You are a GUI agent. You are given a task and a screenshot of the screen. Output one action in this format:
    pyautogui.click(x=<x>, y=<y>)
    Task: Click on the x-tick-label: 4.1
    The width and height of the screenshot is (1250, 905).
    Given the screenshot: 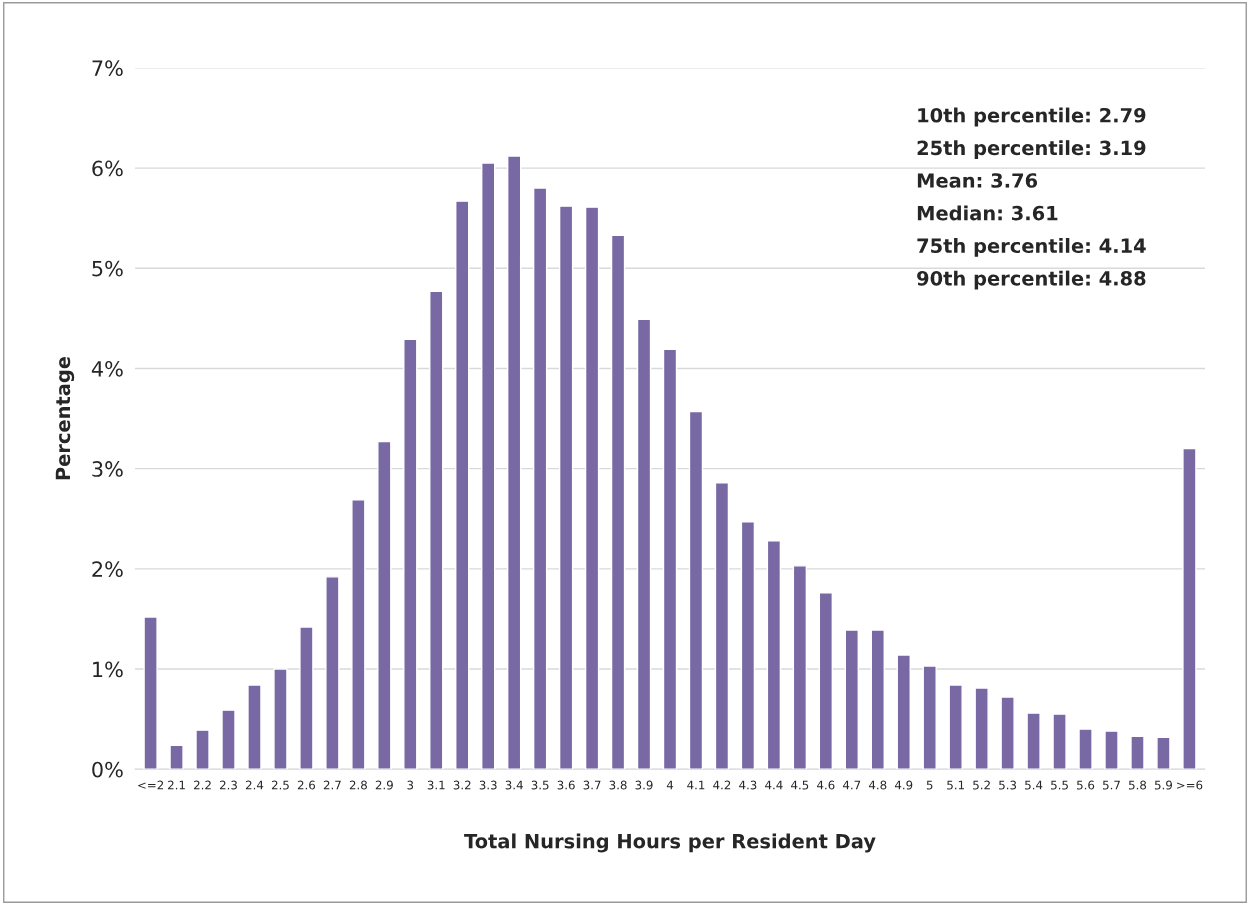 What is the action you would take?
    pyautogui.click(x=696, y=785)
    